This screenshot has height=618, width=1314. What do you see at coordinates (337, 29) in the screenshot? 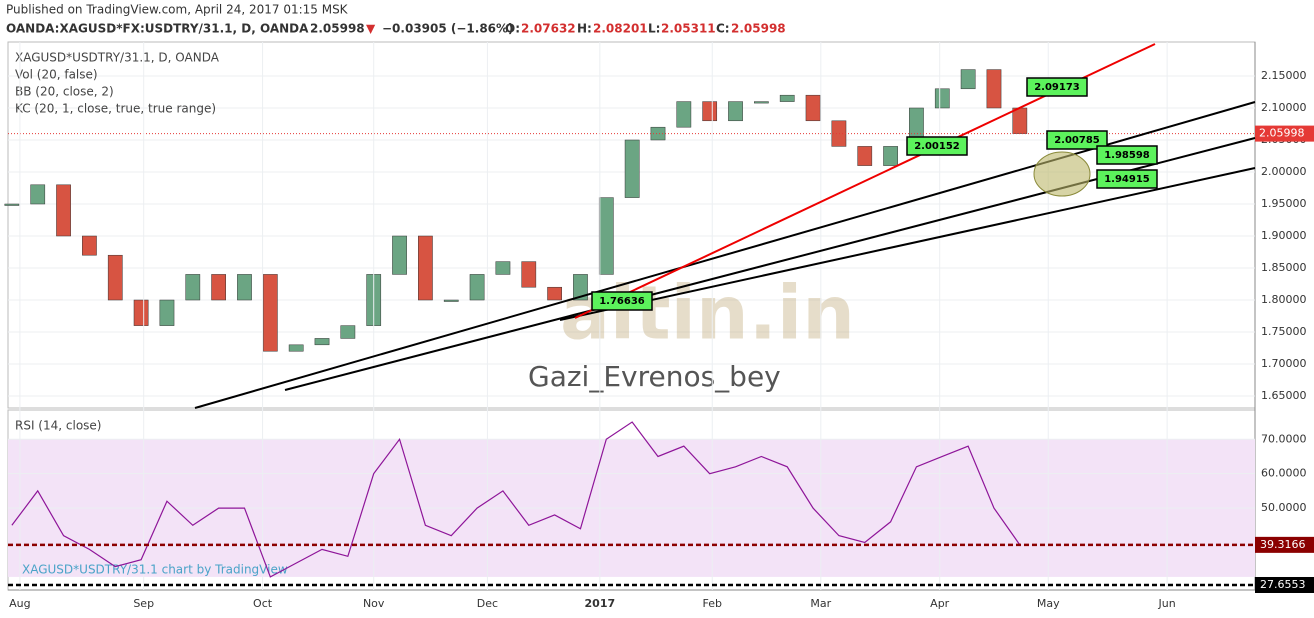
I see `last: 2.05998` at bounding box center [337, 29].